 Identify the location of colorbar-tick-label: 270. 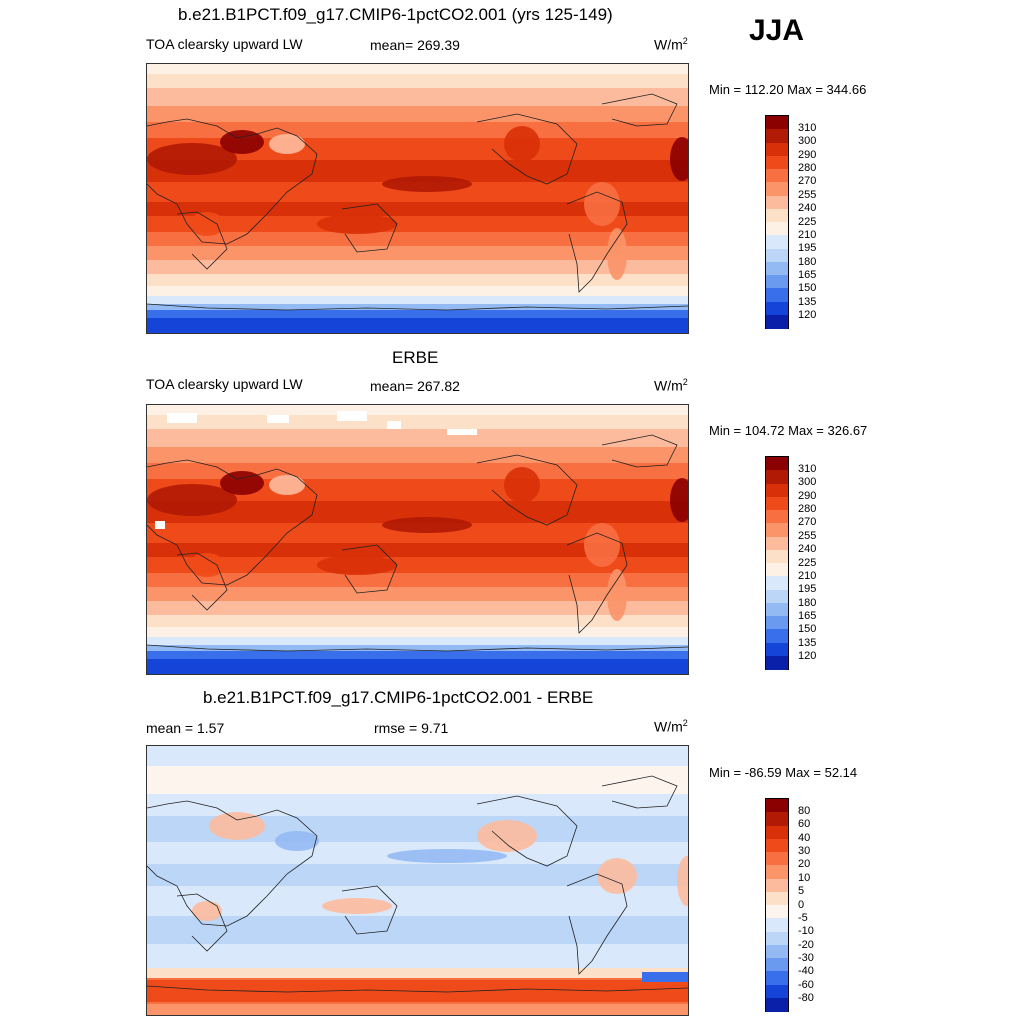
(807, 181).